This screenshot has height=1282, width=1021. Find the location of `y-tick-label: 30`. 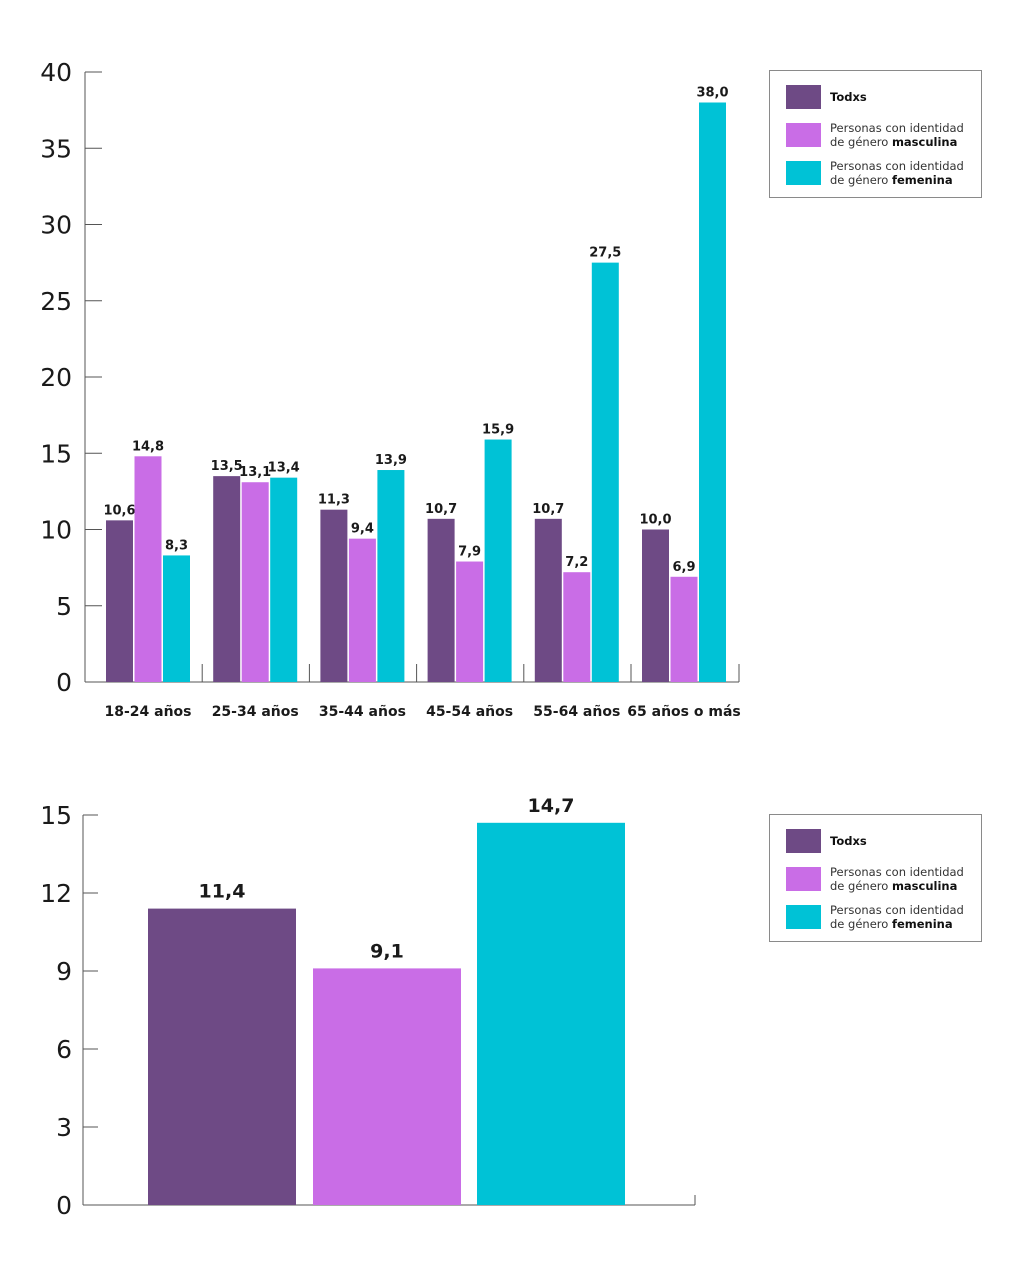

y-tick-label: 30 is located at coordinates (56, 225).